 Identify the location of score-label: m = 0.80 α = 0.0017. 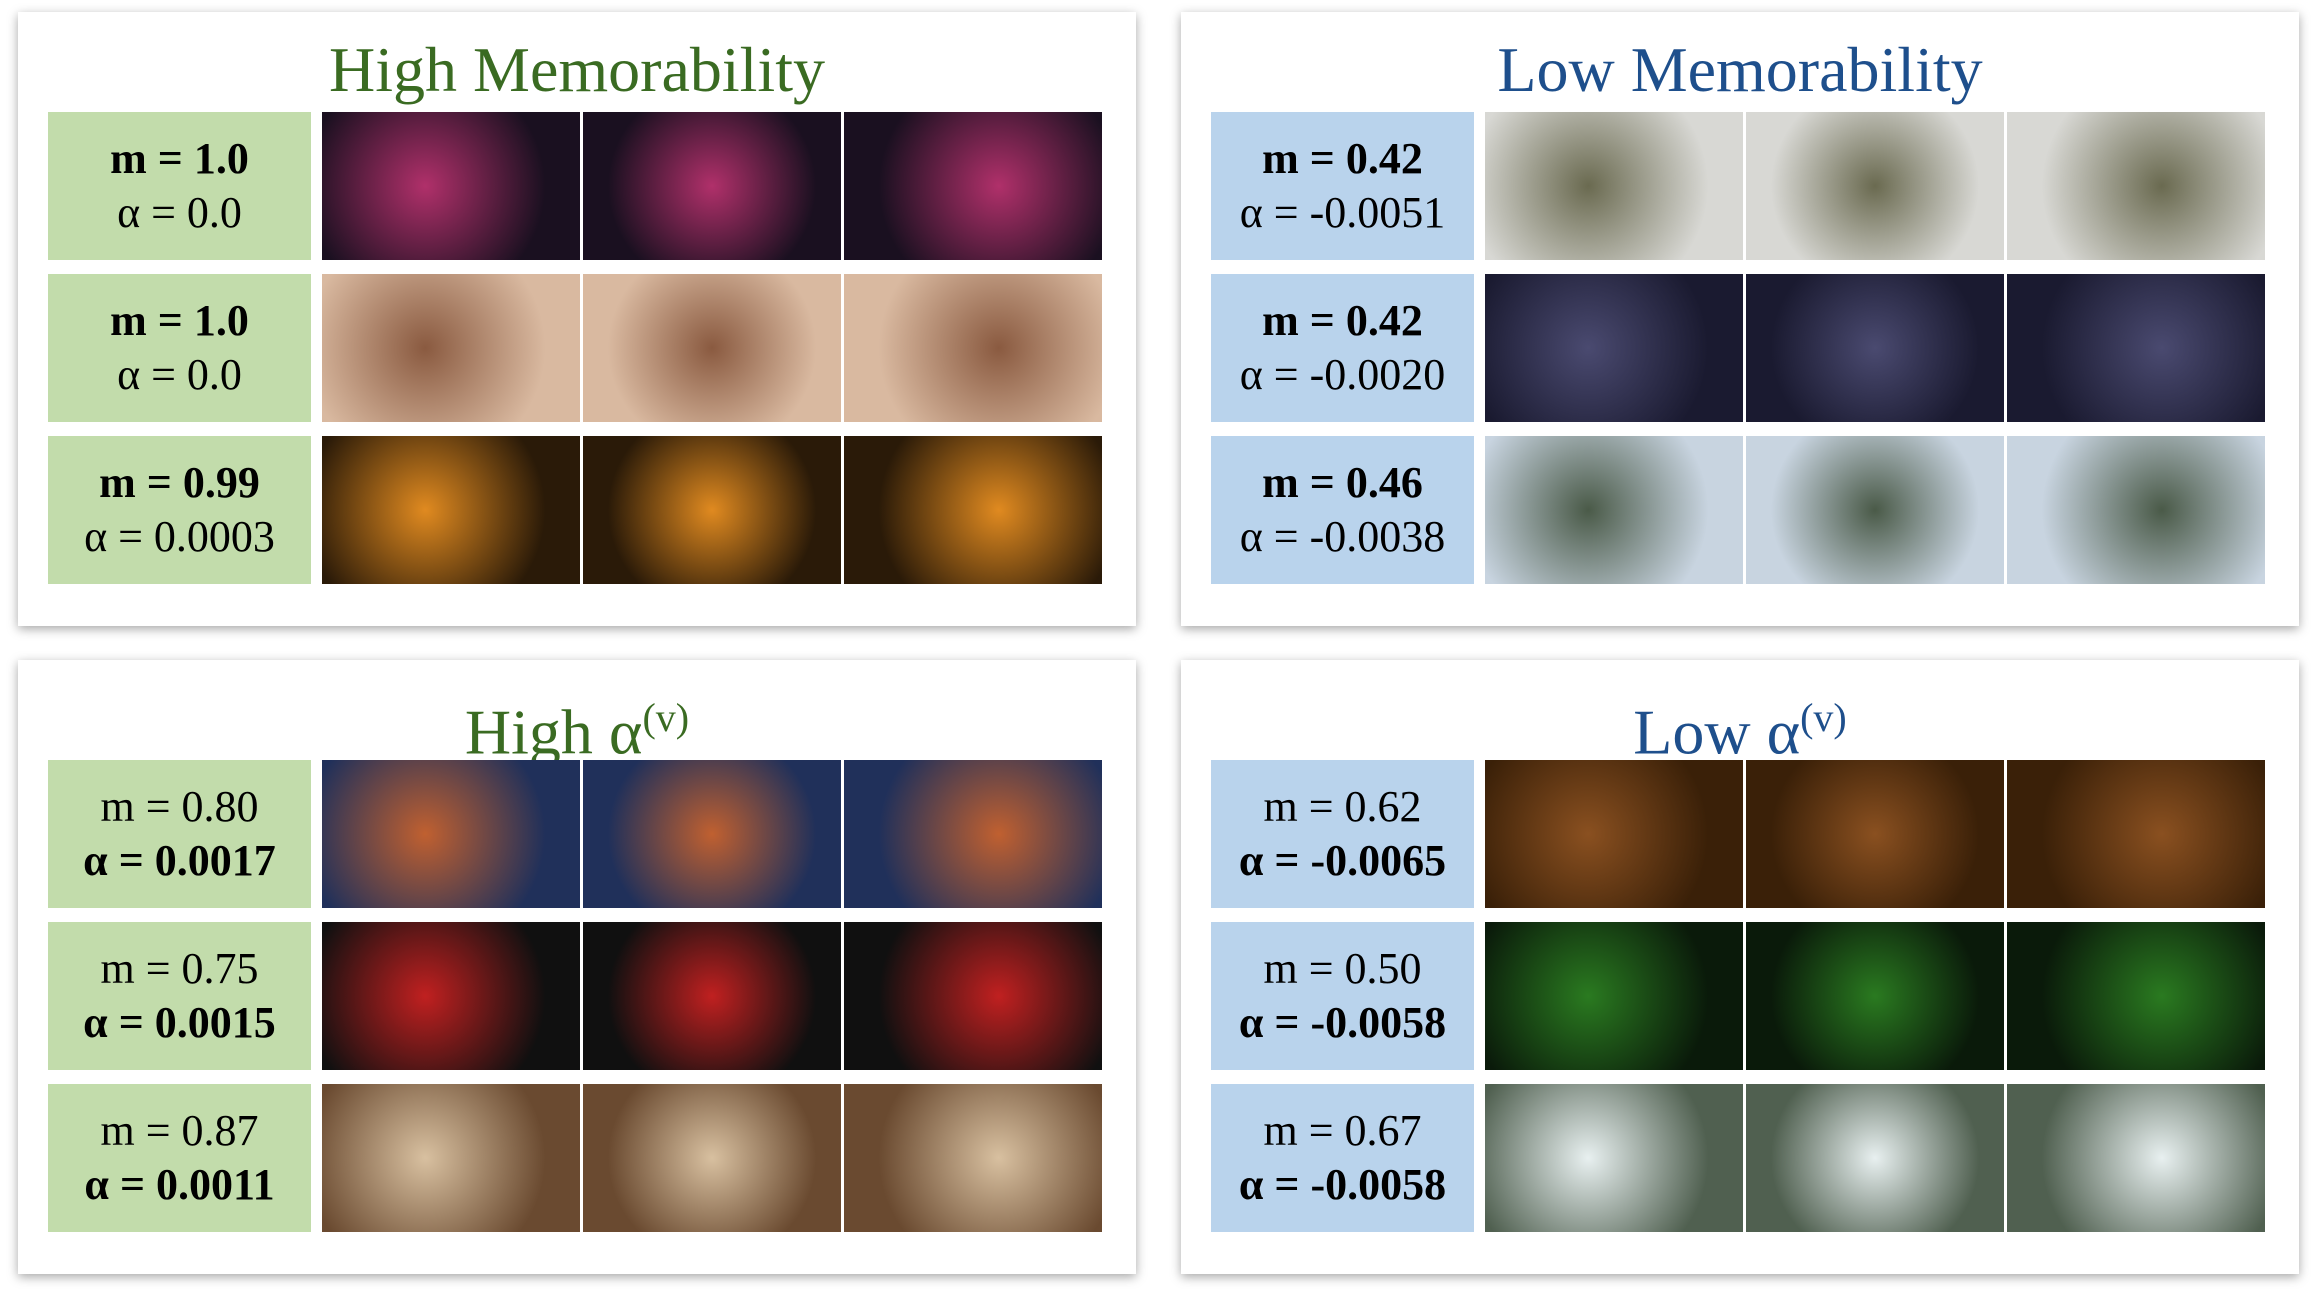
(179, 834).